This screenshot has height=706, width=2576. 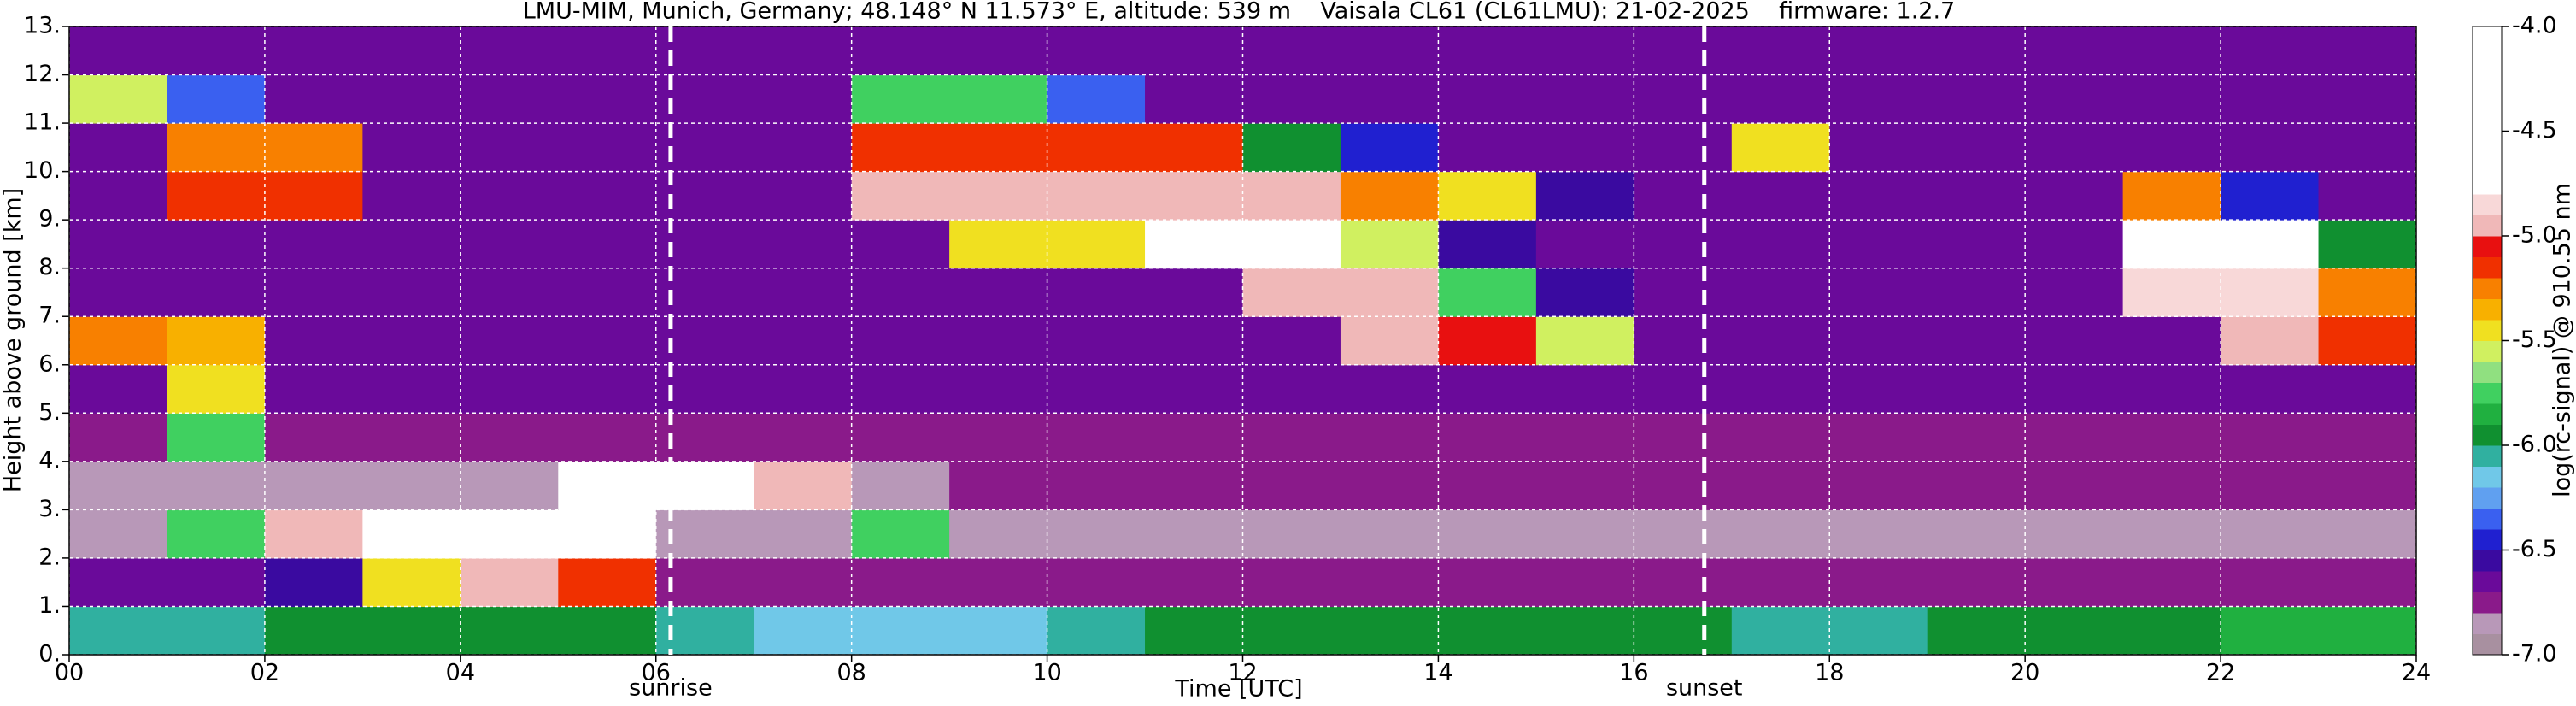 What do you see at coordinates (49, 412) in the screenshot?
I see `y-tick-label: 5.` at bounding box center [49, 412].